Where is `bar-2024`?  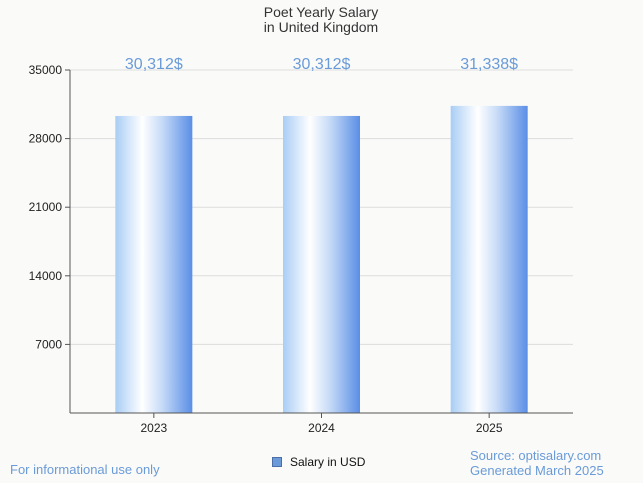 bar-2024 is located at coordinates (321, 264).